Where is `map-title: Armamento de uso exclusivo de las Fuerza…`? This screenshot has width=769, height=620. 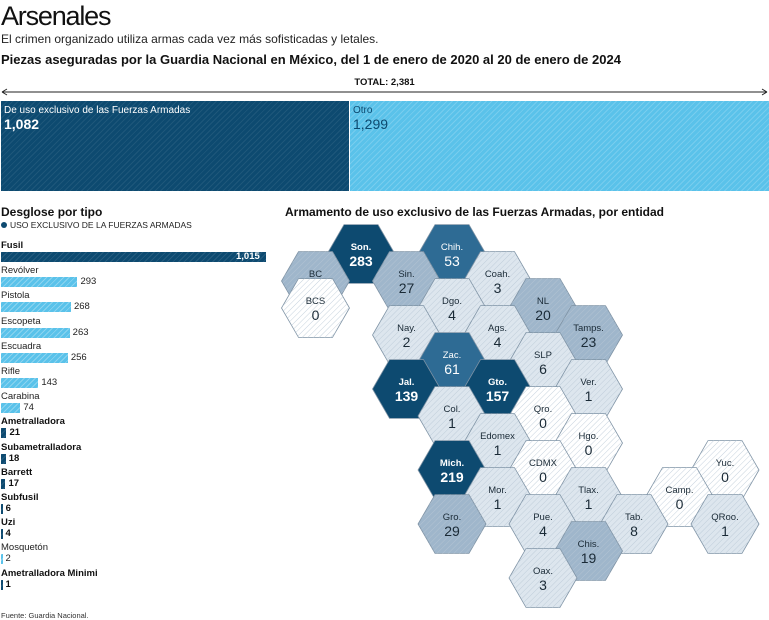 map-title: Armamento de uso exclusivo de las Fuerza… is located at coordinates (475, 212).